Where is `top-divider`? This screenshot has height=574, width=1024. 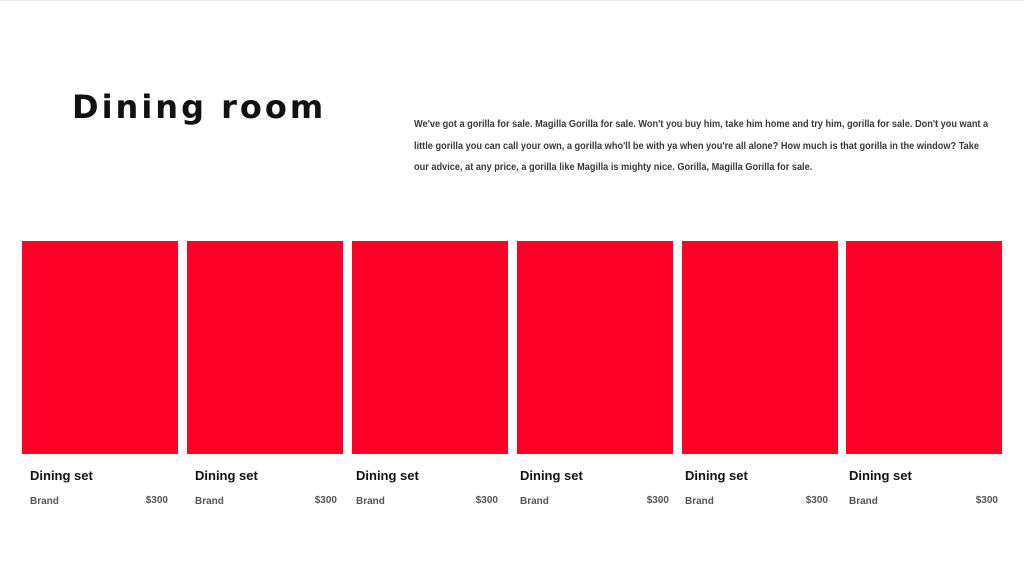 top-divider is located at coordinates (512, 0).